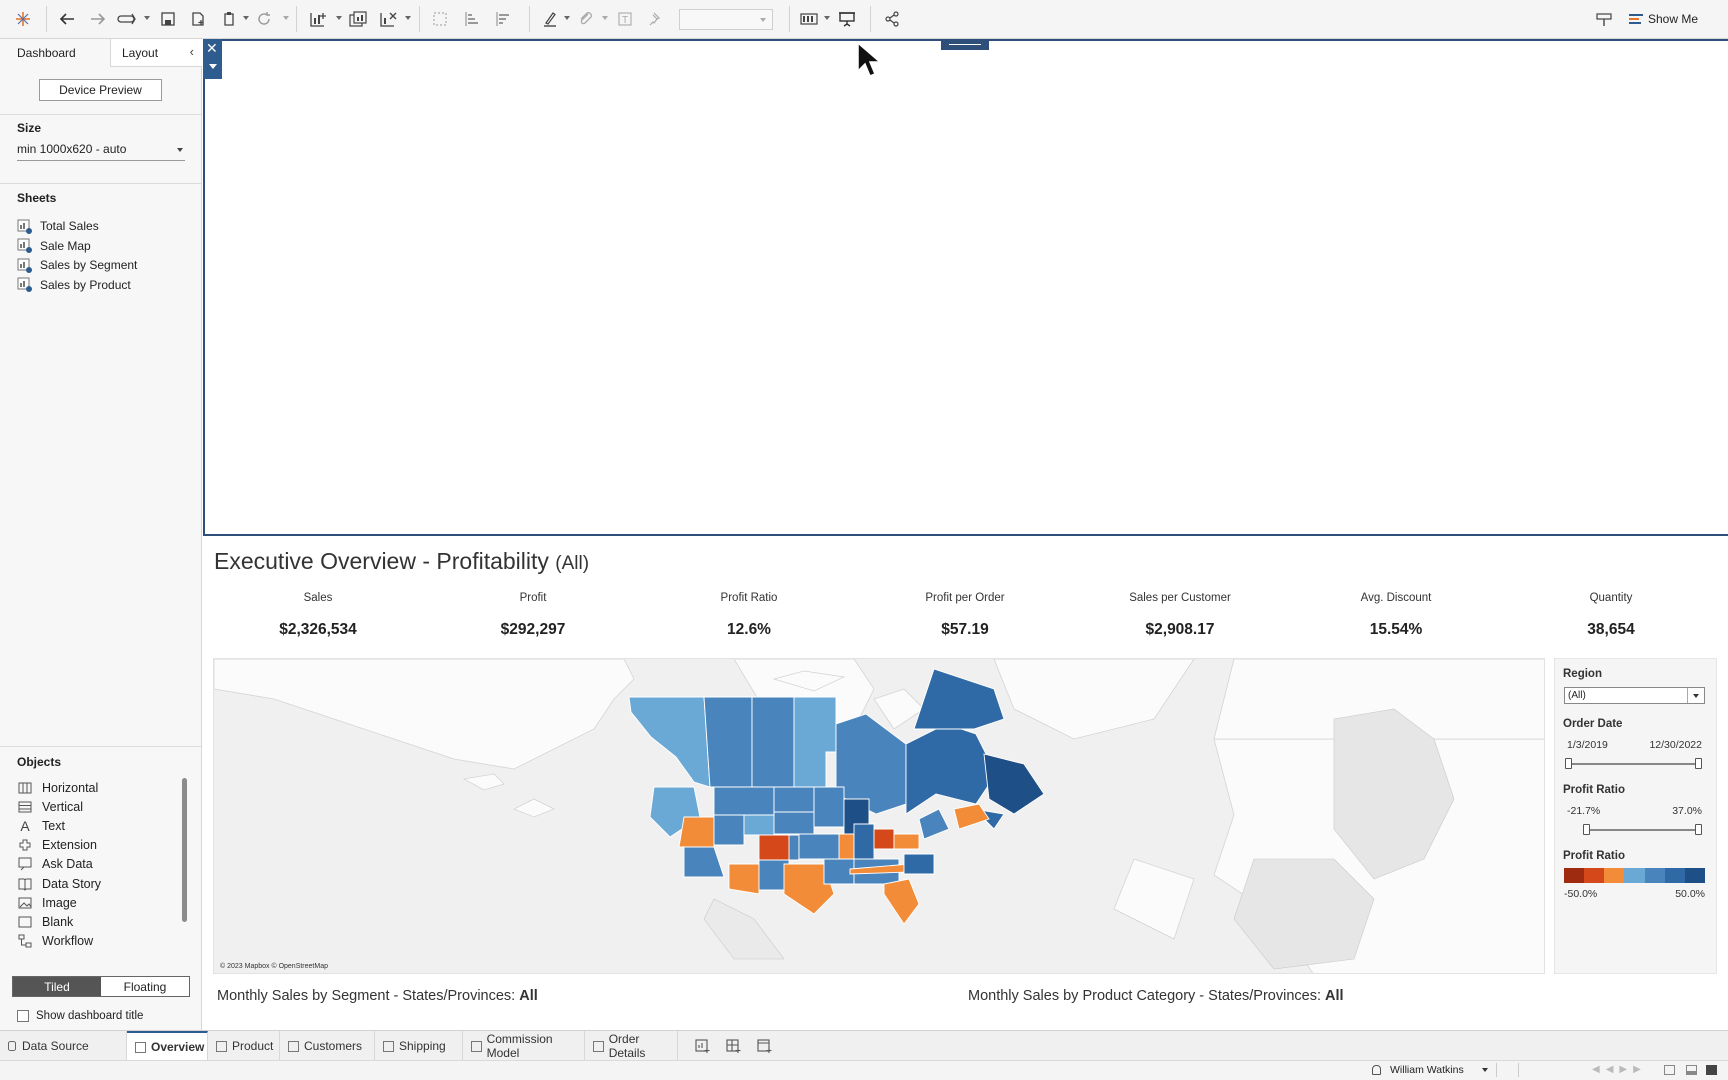 The height and width of the screenshot is (1080, 1728). What do you see at coordinates (198, 19) in the screenshot?
I see `new-data-source-icon` at bounding box center [198, 19].